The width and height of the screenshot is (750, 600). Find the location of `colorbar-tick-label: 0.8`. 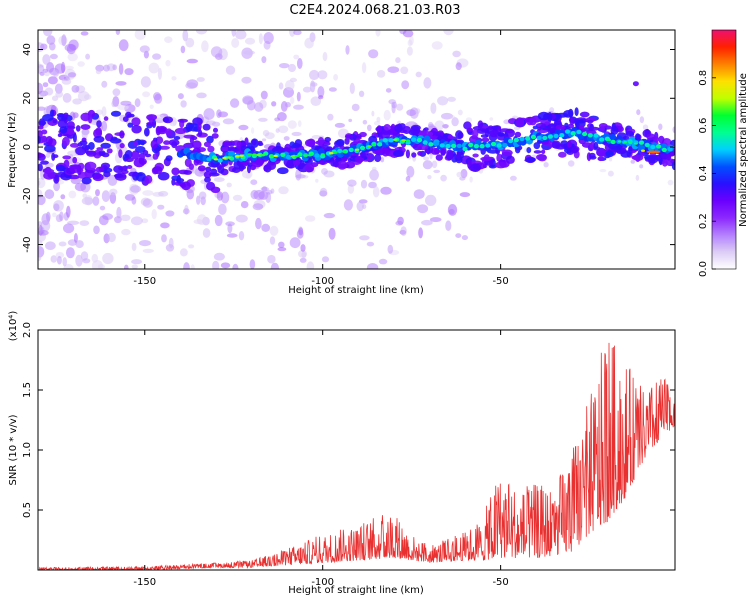

colorbar-tick-label: 0.8 is located at coordinates (703, 78).